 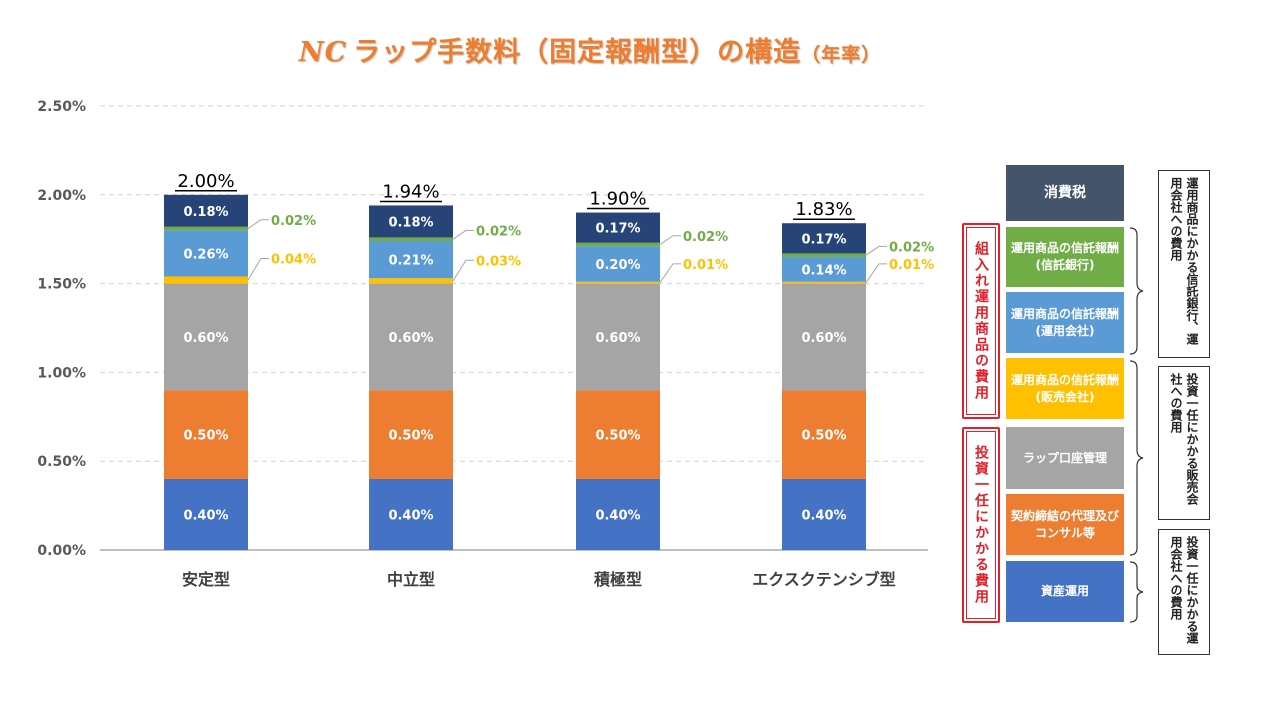 I want to click on legend-label: 消費税, so click(x=1065, y=192).